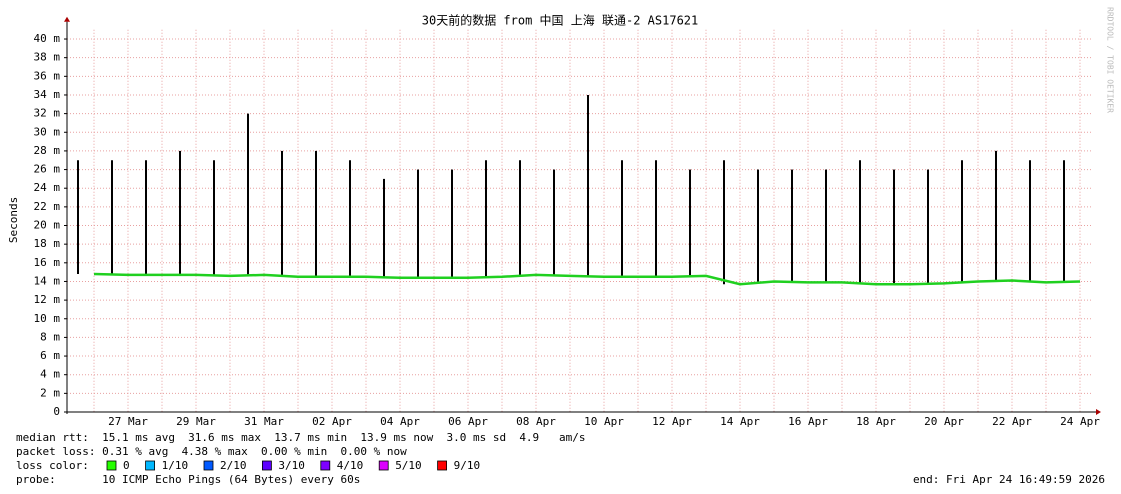 The width and height of the screenshot is (1121, 494). What do you see at coordinates (196, 421) in the screenshot?
I see `x-tick-label: 29 Mar` at bounding box center [196, 421].